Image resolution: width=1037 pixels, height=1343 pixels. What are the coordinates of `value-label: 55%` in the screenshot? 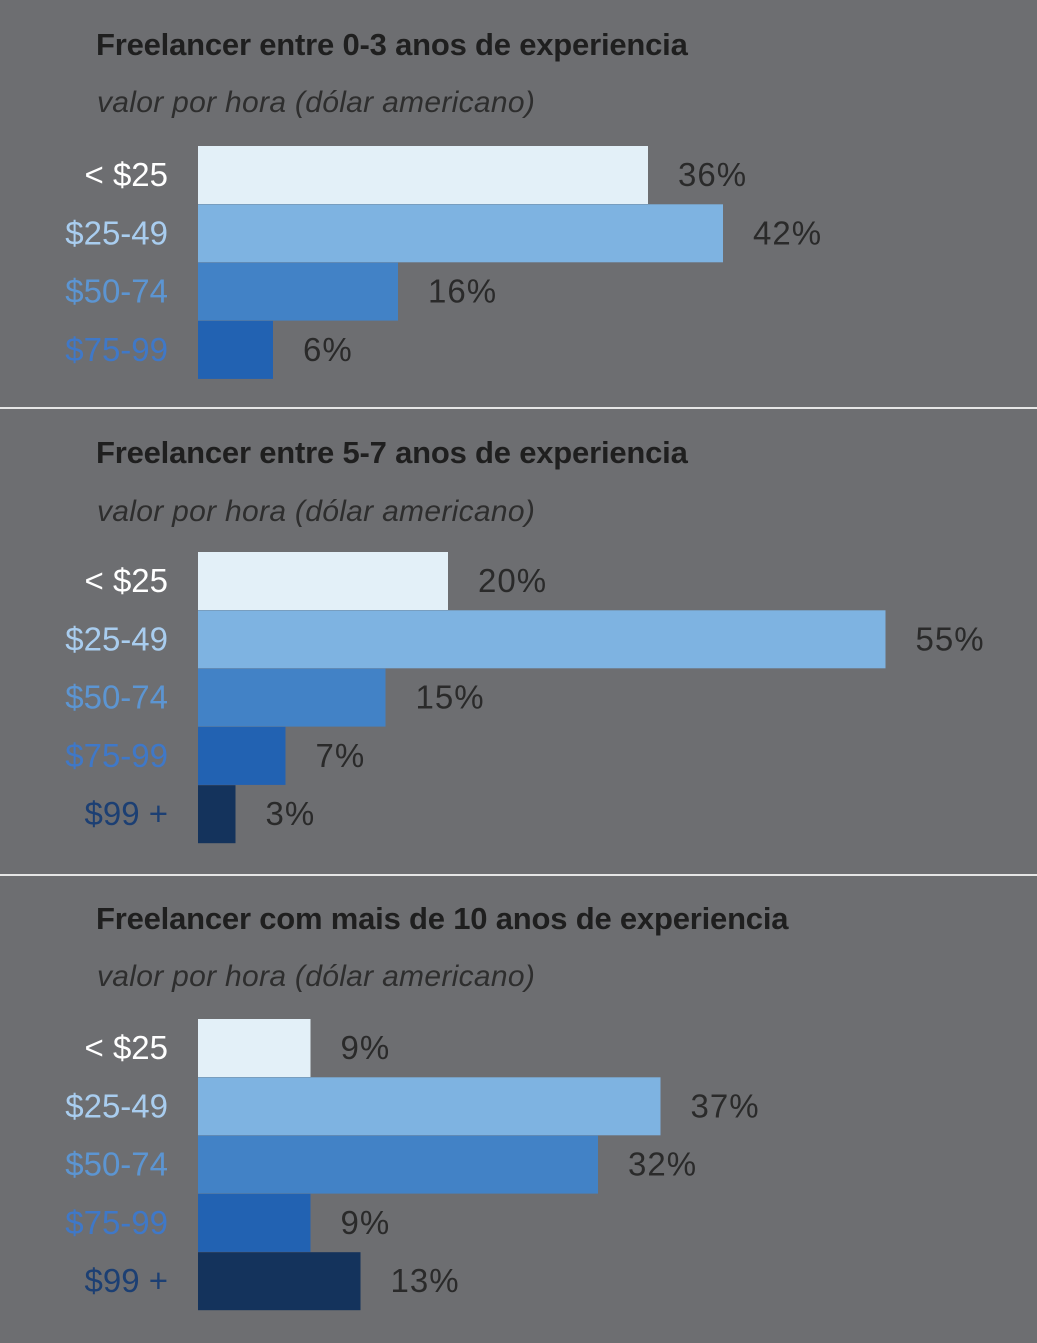 It's located at (950, 638).